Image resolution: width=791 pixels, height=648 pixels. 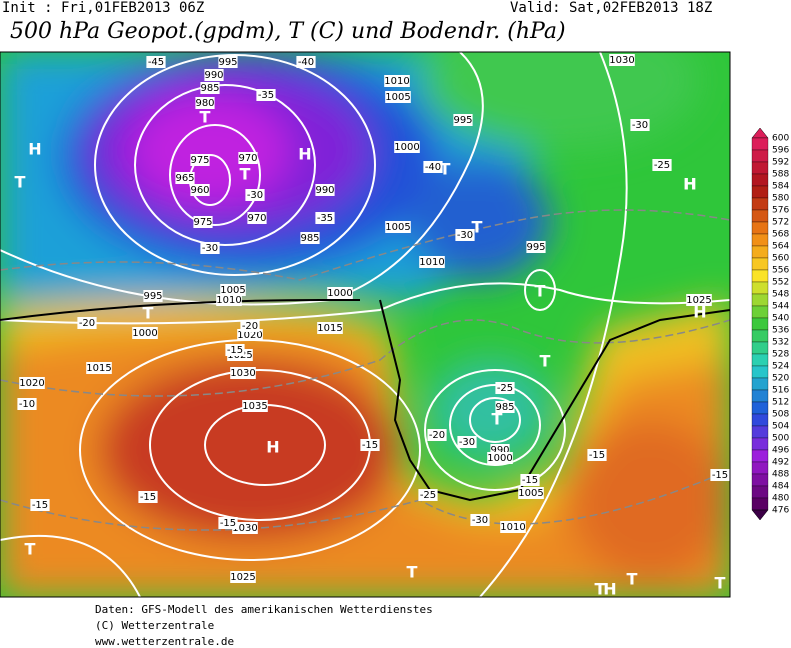 What do you see at coordinates (306, 62) in the screenshot?
I see `contour-label: -40` at bounding box center [306, 62].